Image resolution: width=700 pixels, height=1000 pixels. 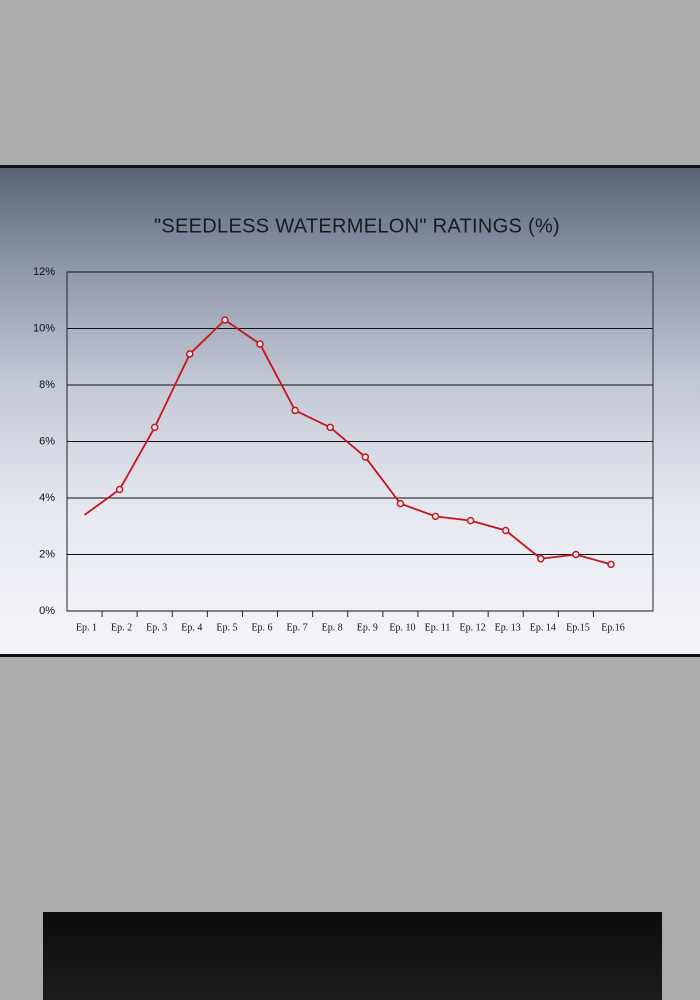 What do you see at coordinates (261, 627) in the screenshot?
I see `x-tick-label: Ep. 6` at bounding box center [261, 627].